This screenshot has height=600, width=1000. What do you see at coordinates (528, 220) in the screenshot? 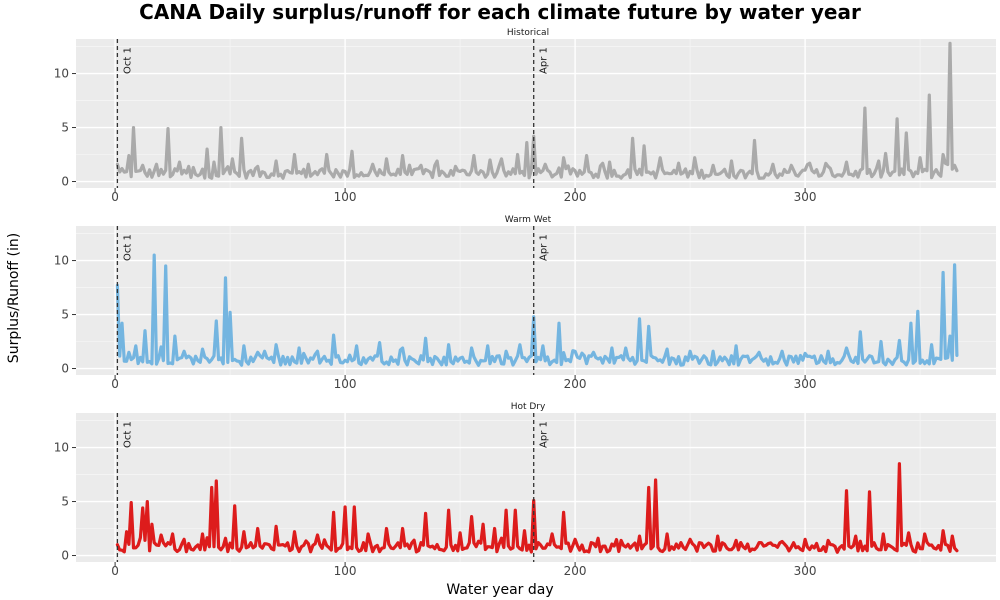
I see `facet-label: Warm Wet` at bounding box center [528, 220].